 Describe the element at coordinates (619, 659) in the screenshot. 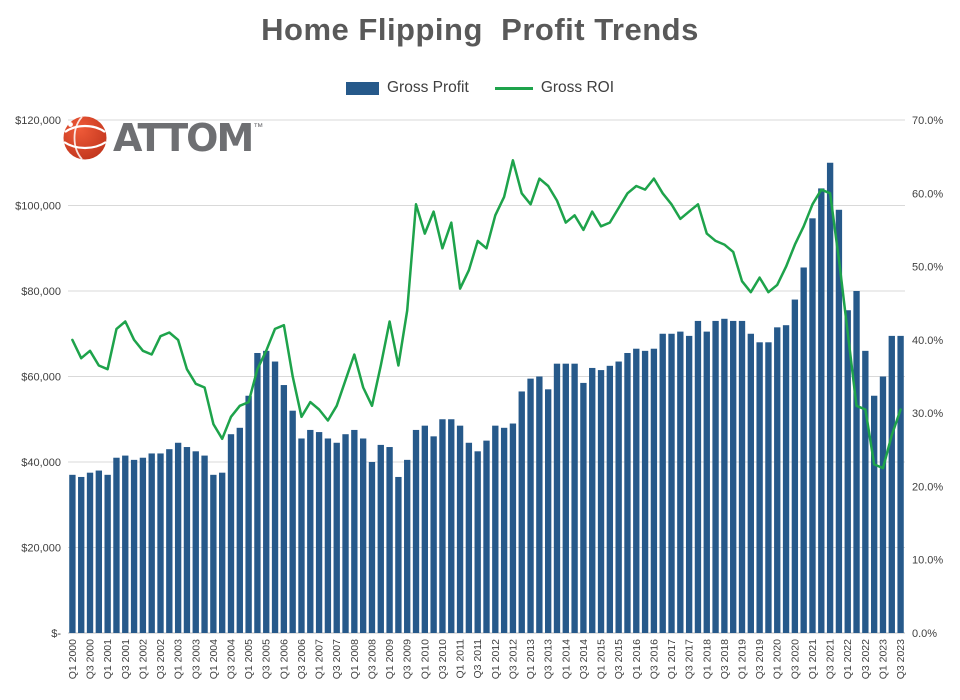

I see `x-tick-label: Q3 2015` at that location.